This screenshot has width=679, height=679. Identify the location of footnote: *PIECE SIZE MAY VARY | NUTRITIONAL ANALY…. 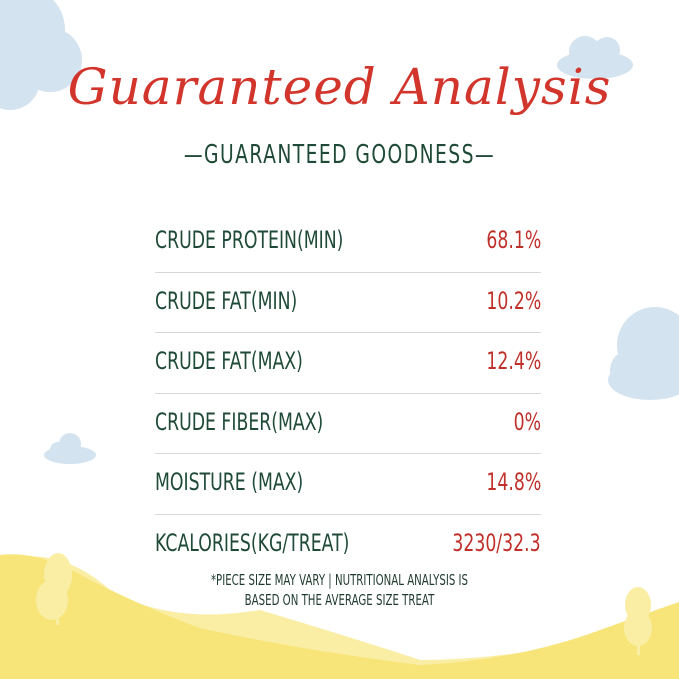
(340, 590).